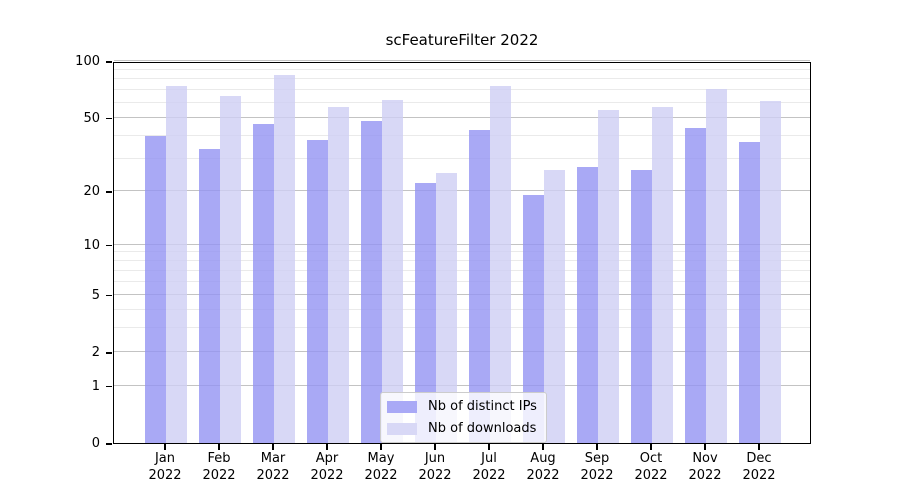  I want to click on bar-distinct-ips-may, so click(371, 281).